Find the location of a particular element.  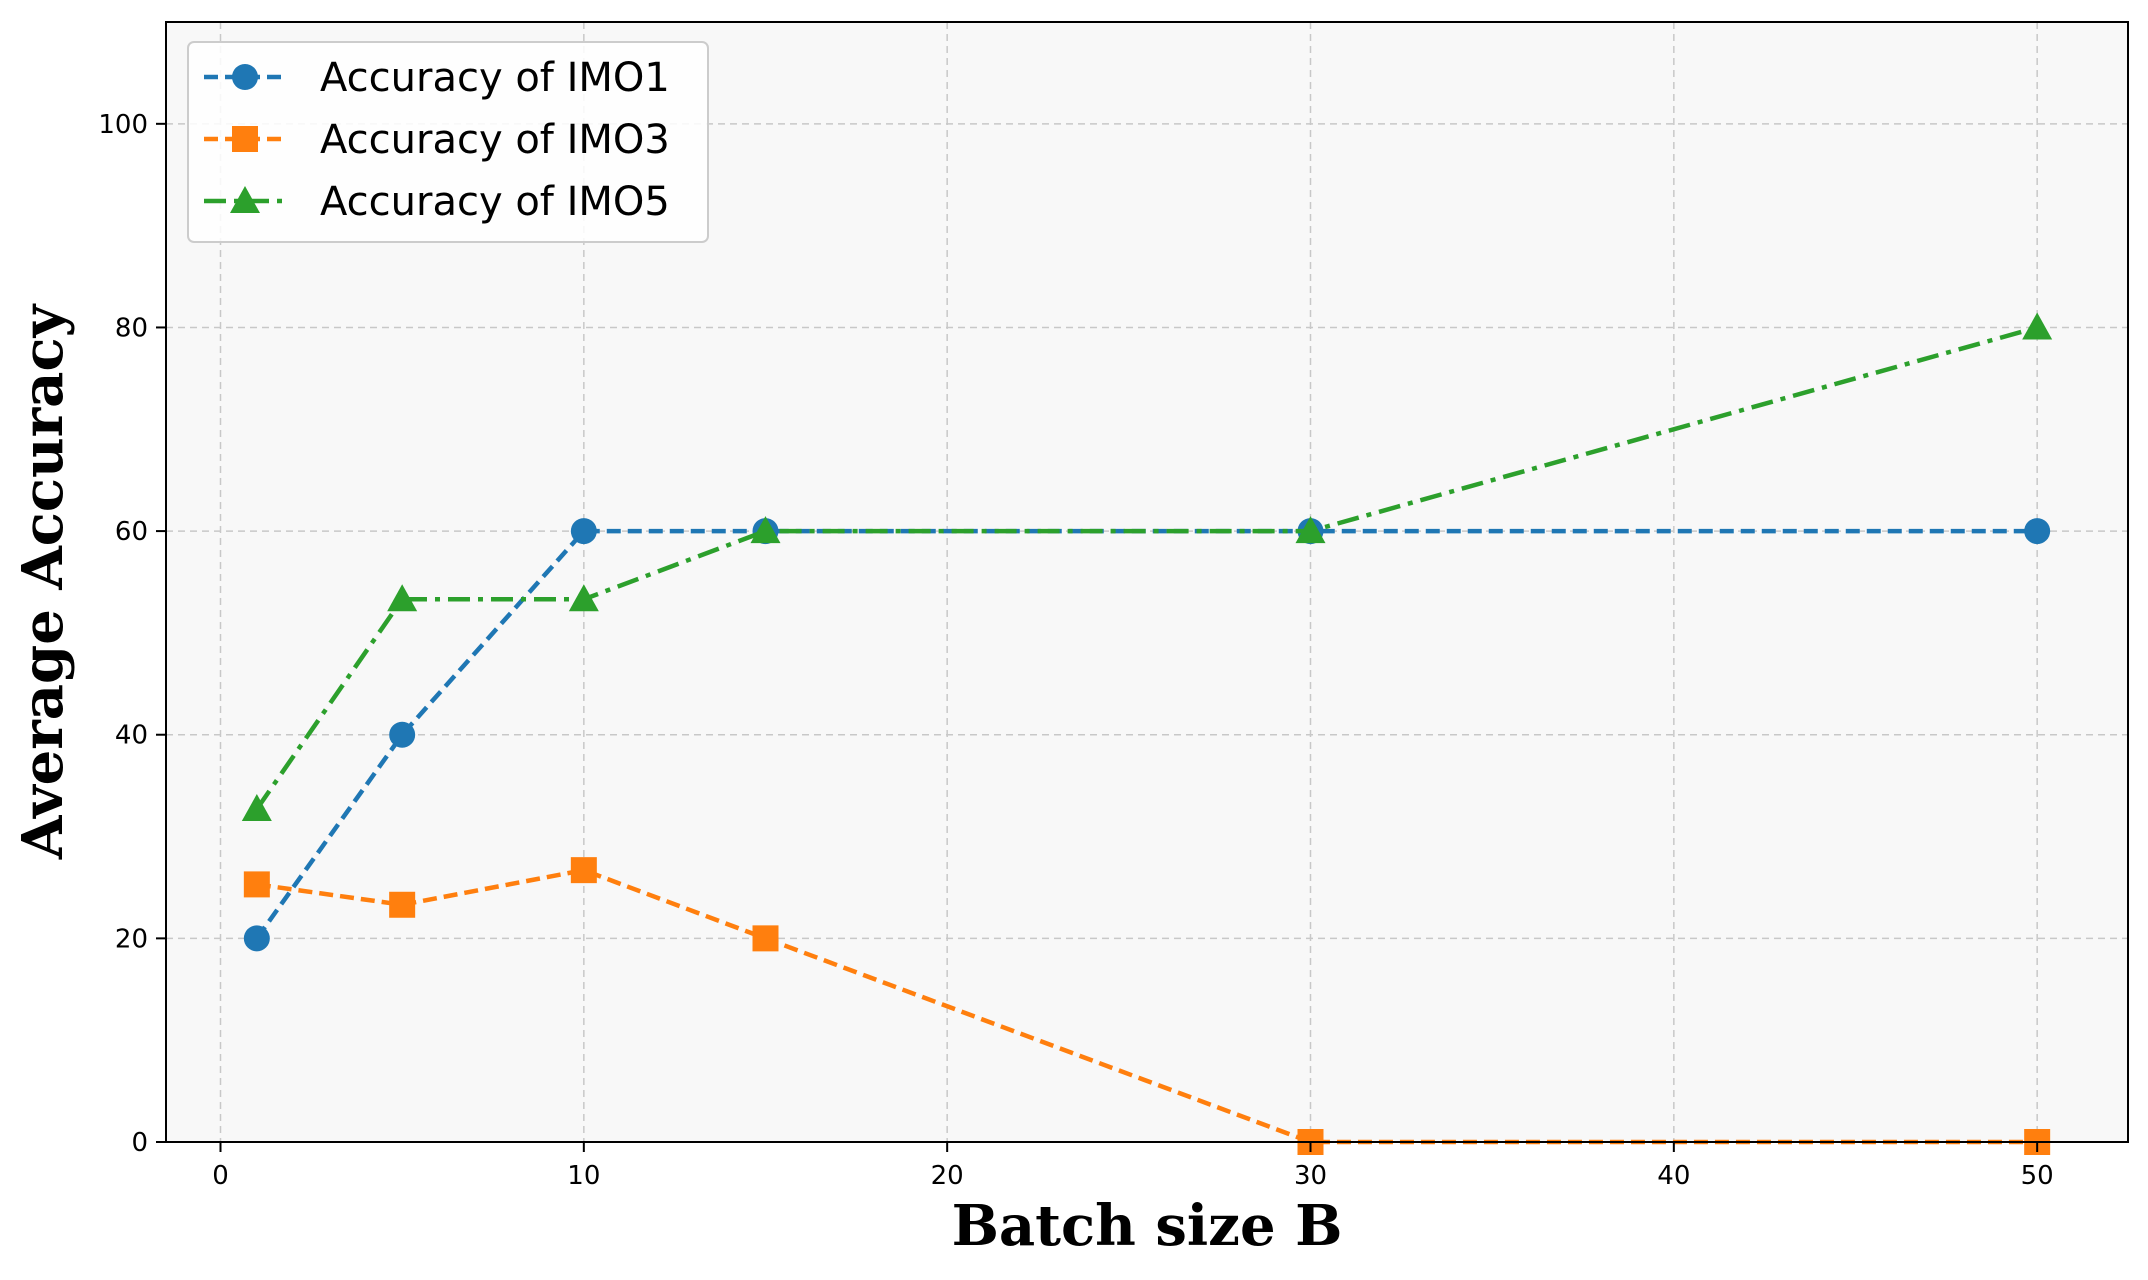

legend-entry-3: Accuracy of IMO5 is located at coordinates (437, 202).